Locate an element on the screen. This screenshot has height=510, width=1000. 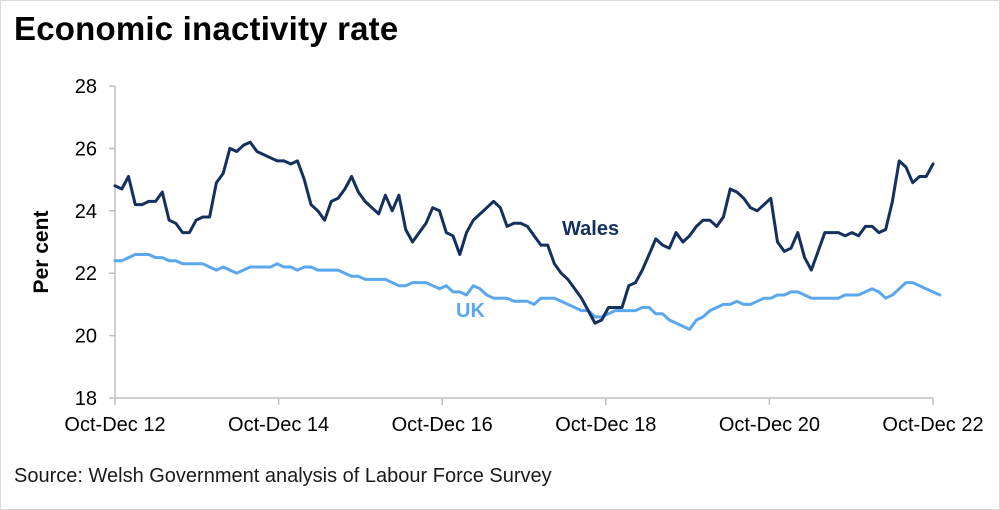
chart-title: Economic inactivity rate is located at coordinates (206, 28).